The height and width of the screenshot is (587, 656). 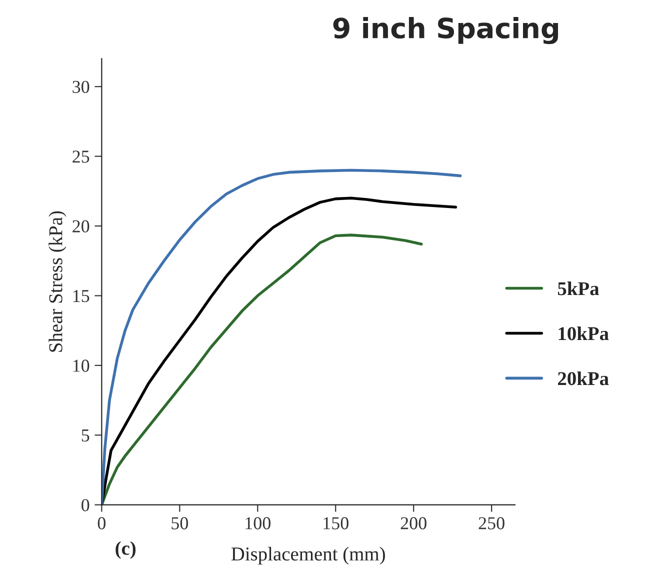 I want to click on x-tick-label: 200, so click(x=413, y=523).